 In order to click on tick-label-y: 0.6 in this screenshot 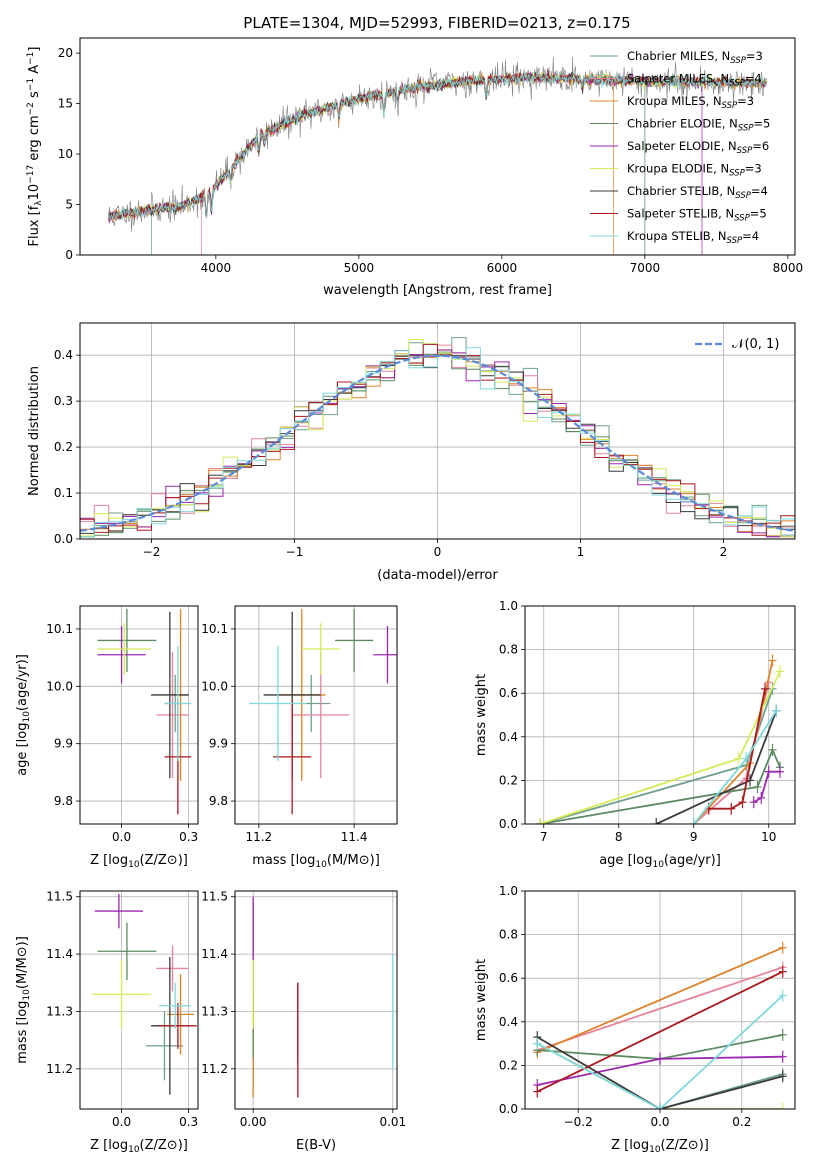, I will do `click(508, 693)`.